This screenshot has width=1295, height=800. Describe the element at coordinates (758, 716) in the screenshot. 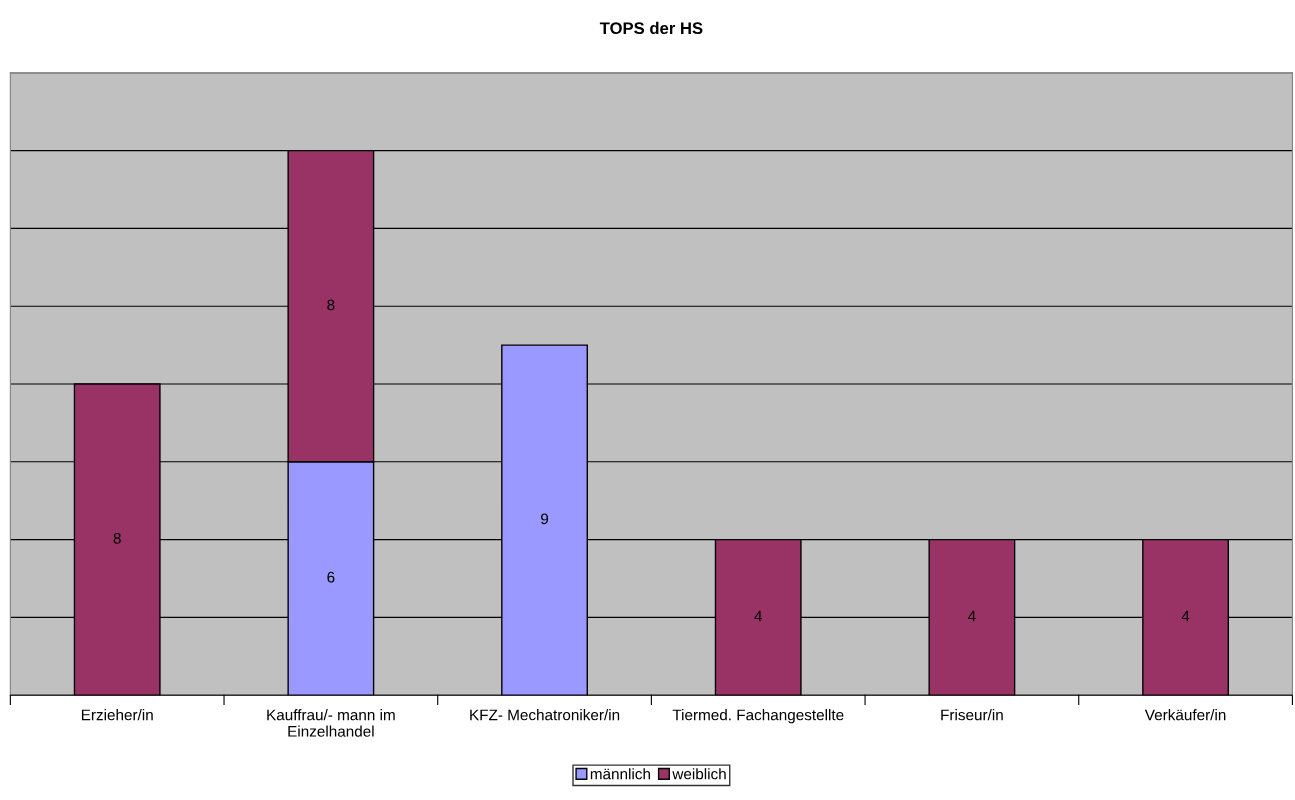

I see `x-tick-label: Tiermed. Fachangestellte` at that location.